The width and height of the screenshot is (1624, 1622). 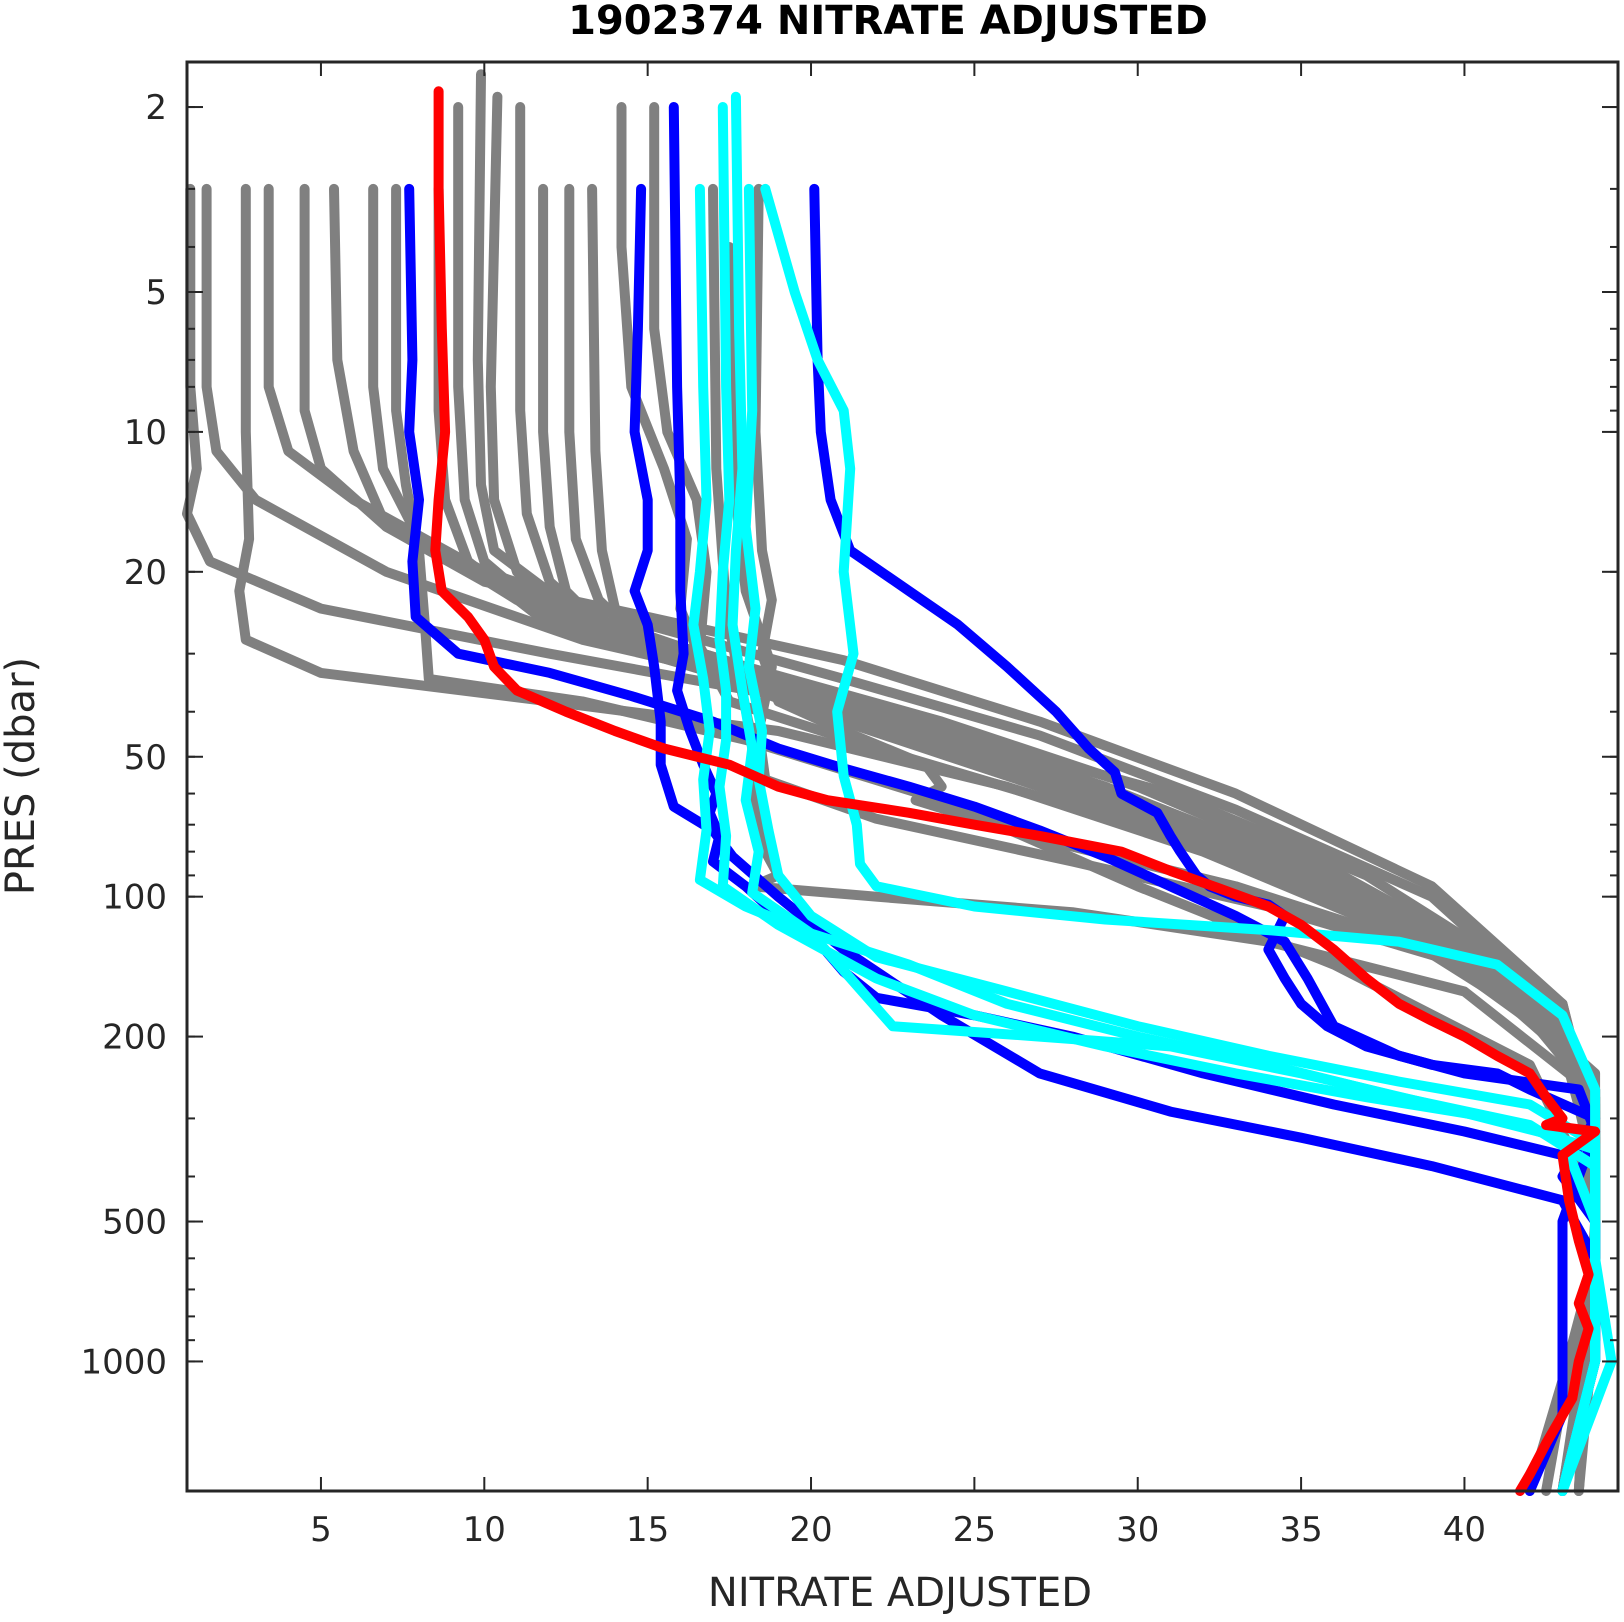 What do you see at coordinates (1464, 1530) in the screenshot?
I see `x-tick-label: 40` at bounding box center [1464, 1530].